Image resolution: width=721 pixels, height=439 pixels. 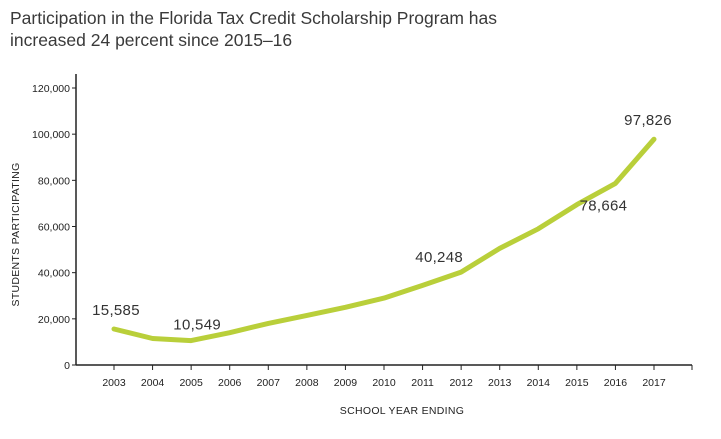 What do you see at coordinates (604, 205) in the screenshot?
I see `data-label: 78,664` at bounding box center [604, 205].